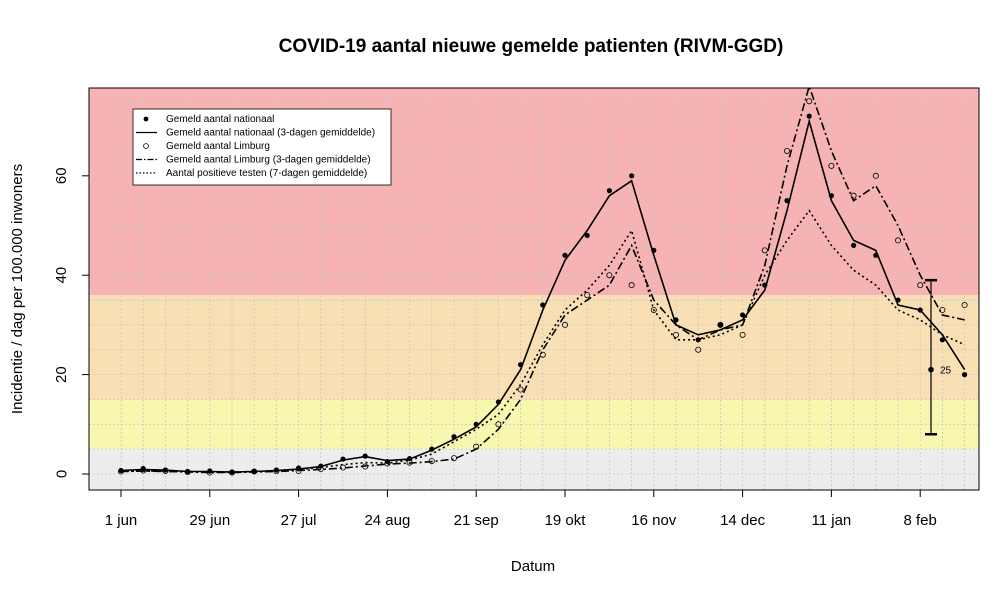  What do you see at coordinates (654, 520) in the screenshot?
I see `x-tick-label: 16 nov` at bounding box center [654, 520].